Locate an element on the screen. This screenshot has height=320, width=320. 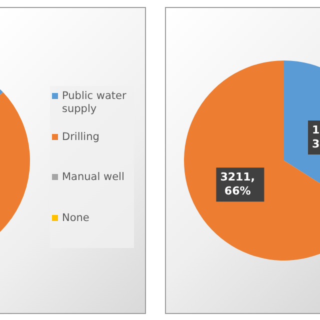
text: 1 3 is located at coordinates (316, 136).